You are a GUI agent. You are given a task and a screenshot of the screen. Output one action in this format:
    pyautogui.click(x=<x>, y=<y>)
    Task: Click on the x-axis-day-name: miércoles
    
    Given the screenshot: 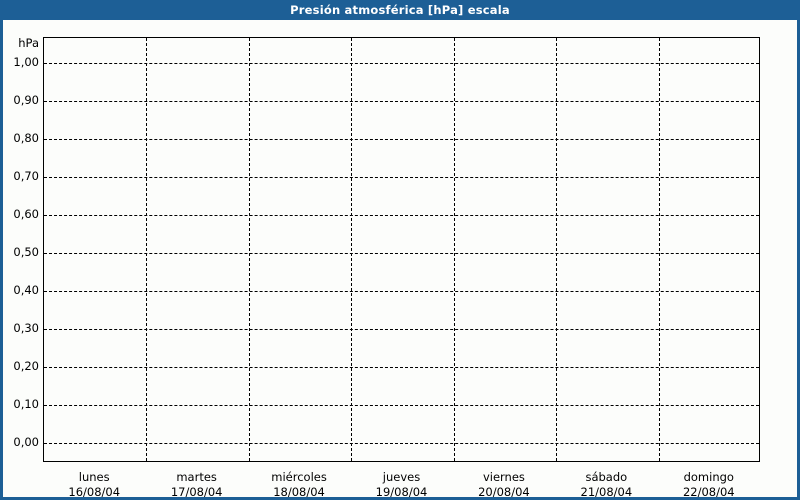 What is the action you would take?
    pyautogui.click(x=299, y=477)
    